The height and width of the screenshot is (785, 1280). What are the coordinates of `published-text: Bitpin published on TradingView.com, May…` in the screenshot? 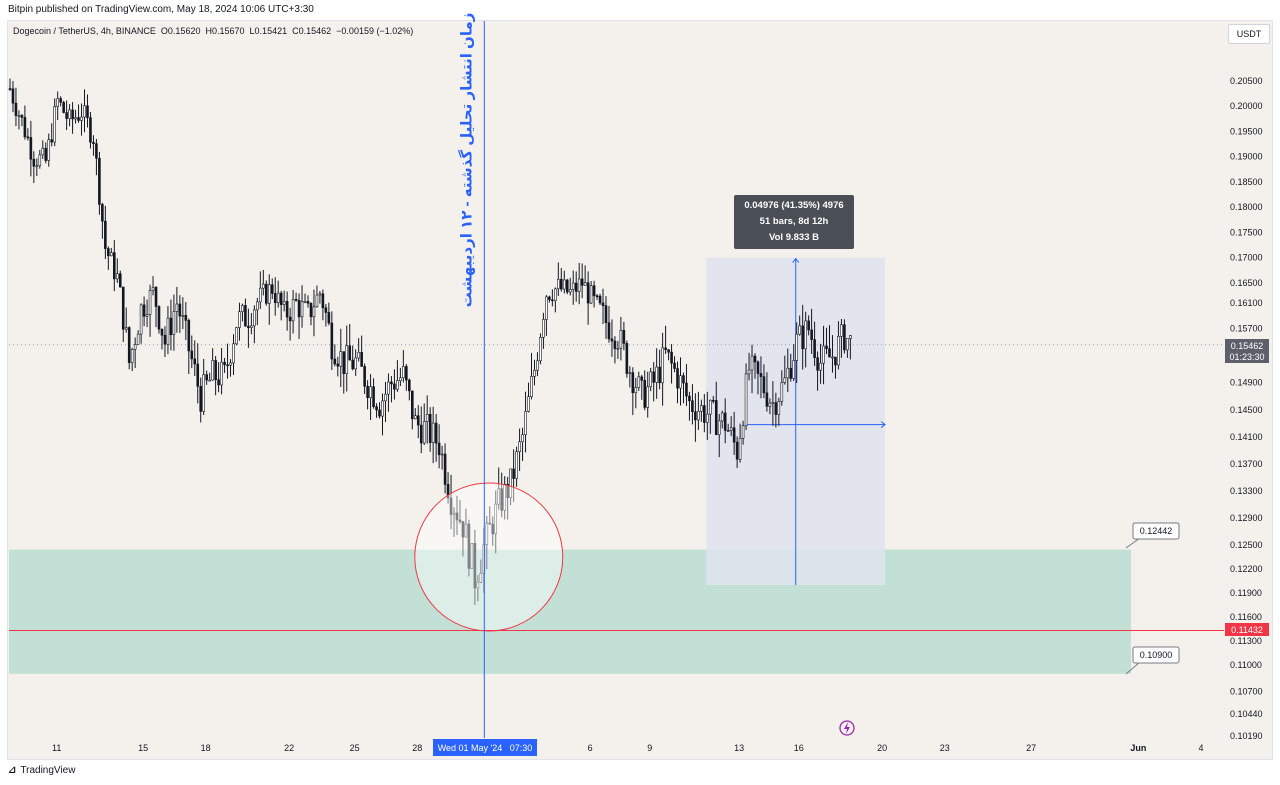 It's located at (161, 9).